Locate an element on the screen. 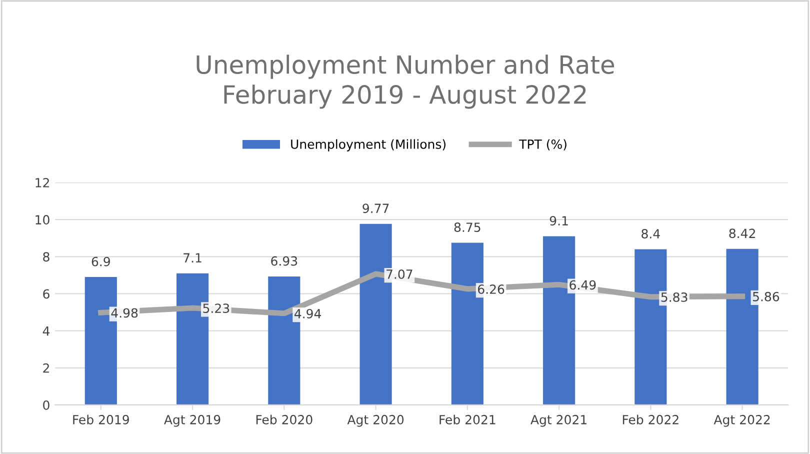 This screenshot has height=454, width=810. data-label: 5.83 is located at coordinates (674, 297).